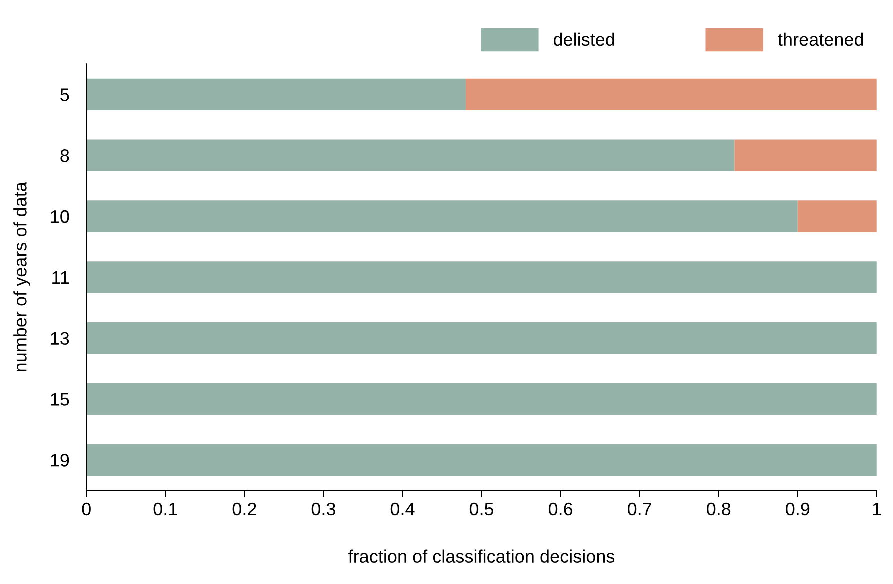 Image resolution: width=893 pixels, height=584 pixels. I want to click on x-tick-label: 0.8, so click(719, 509).